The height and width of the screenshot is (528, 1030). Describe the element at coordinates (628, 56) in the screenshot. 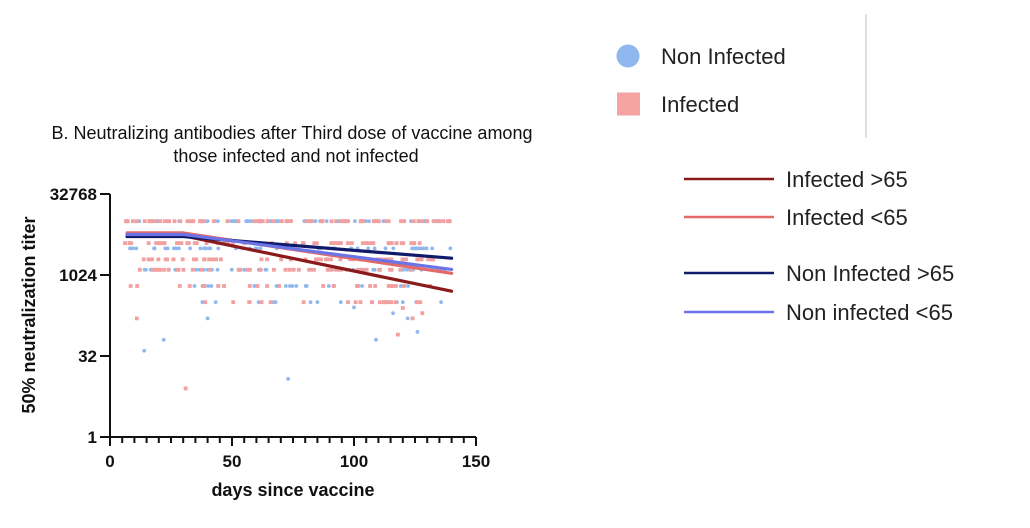

I see `legend-marker-non-infected` at that location.